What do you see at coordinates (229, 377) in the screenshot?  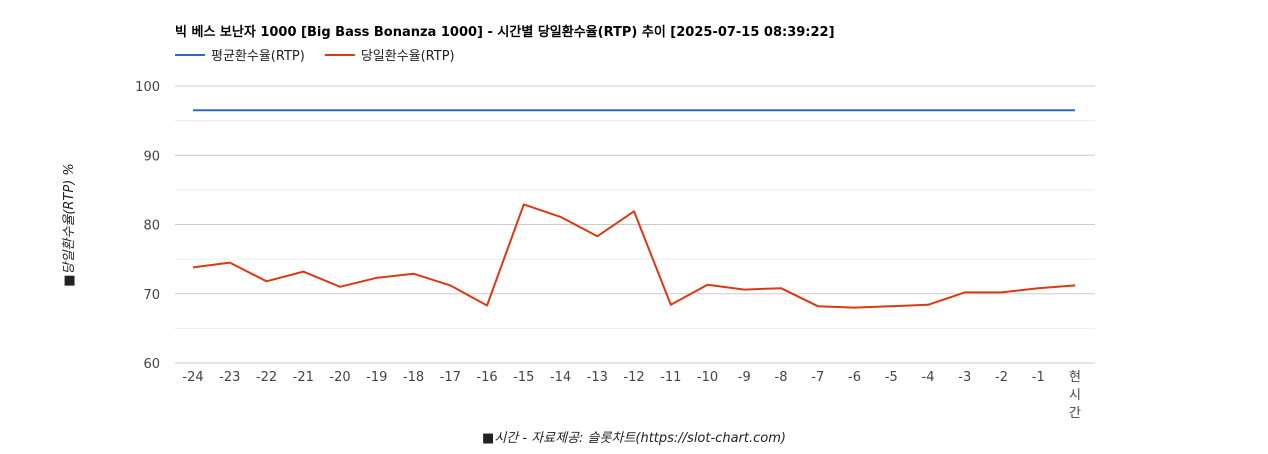 I see `x-tick-label: -23` at bounding box center [229, 377].